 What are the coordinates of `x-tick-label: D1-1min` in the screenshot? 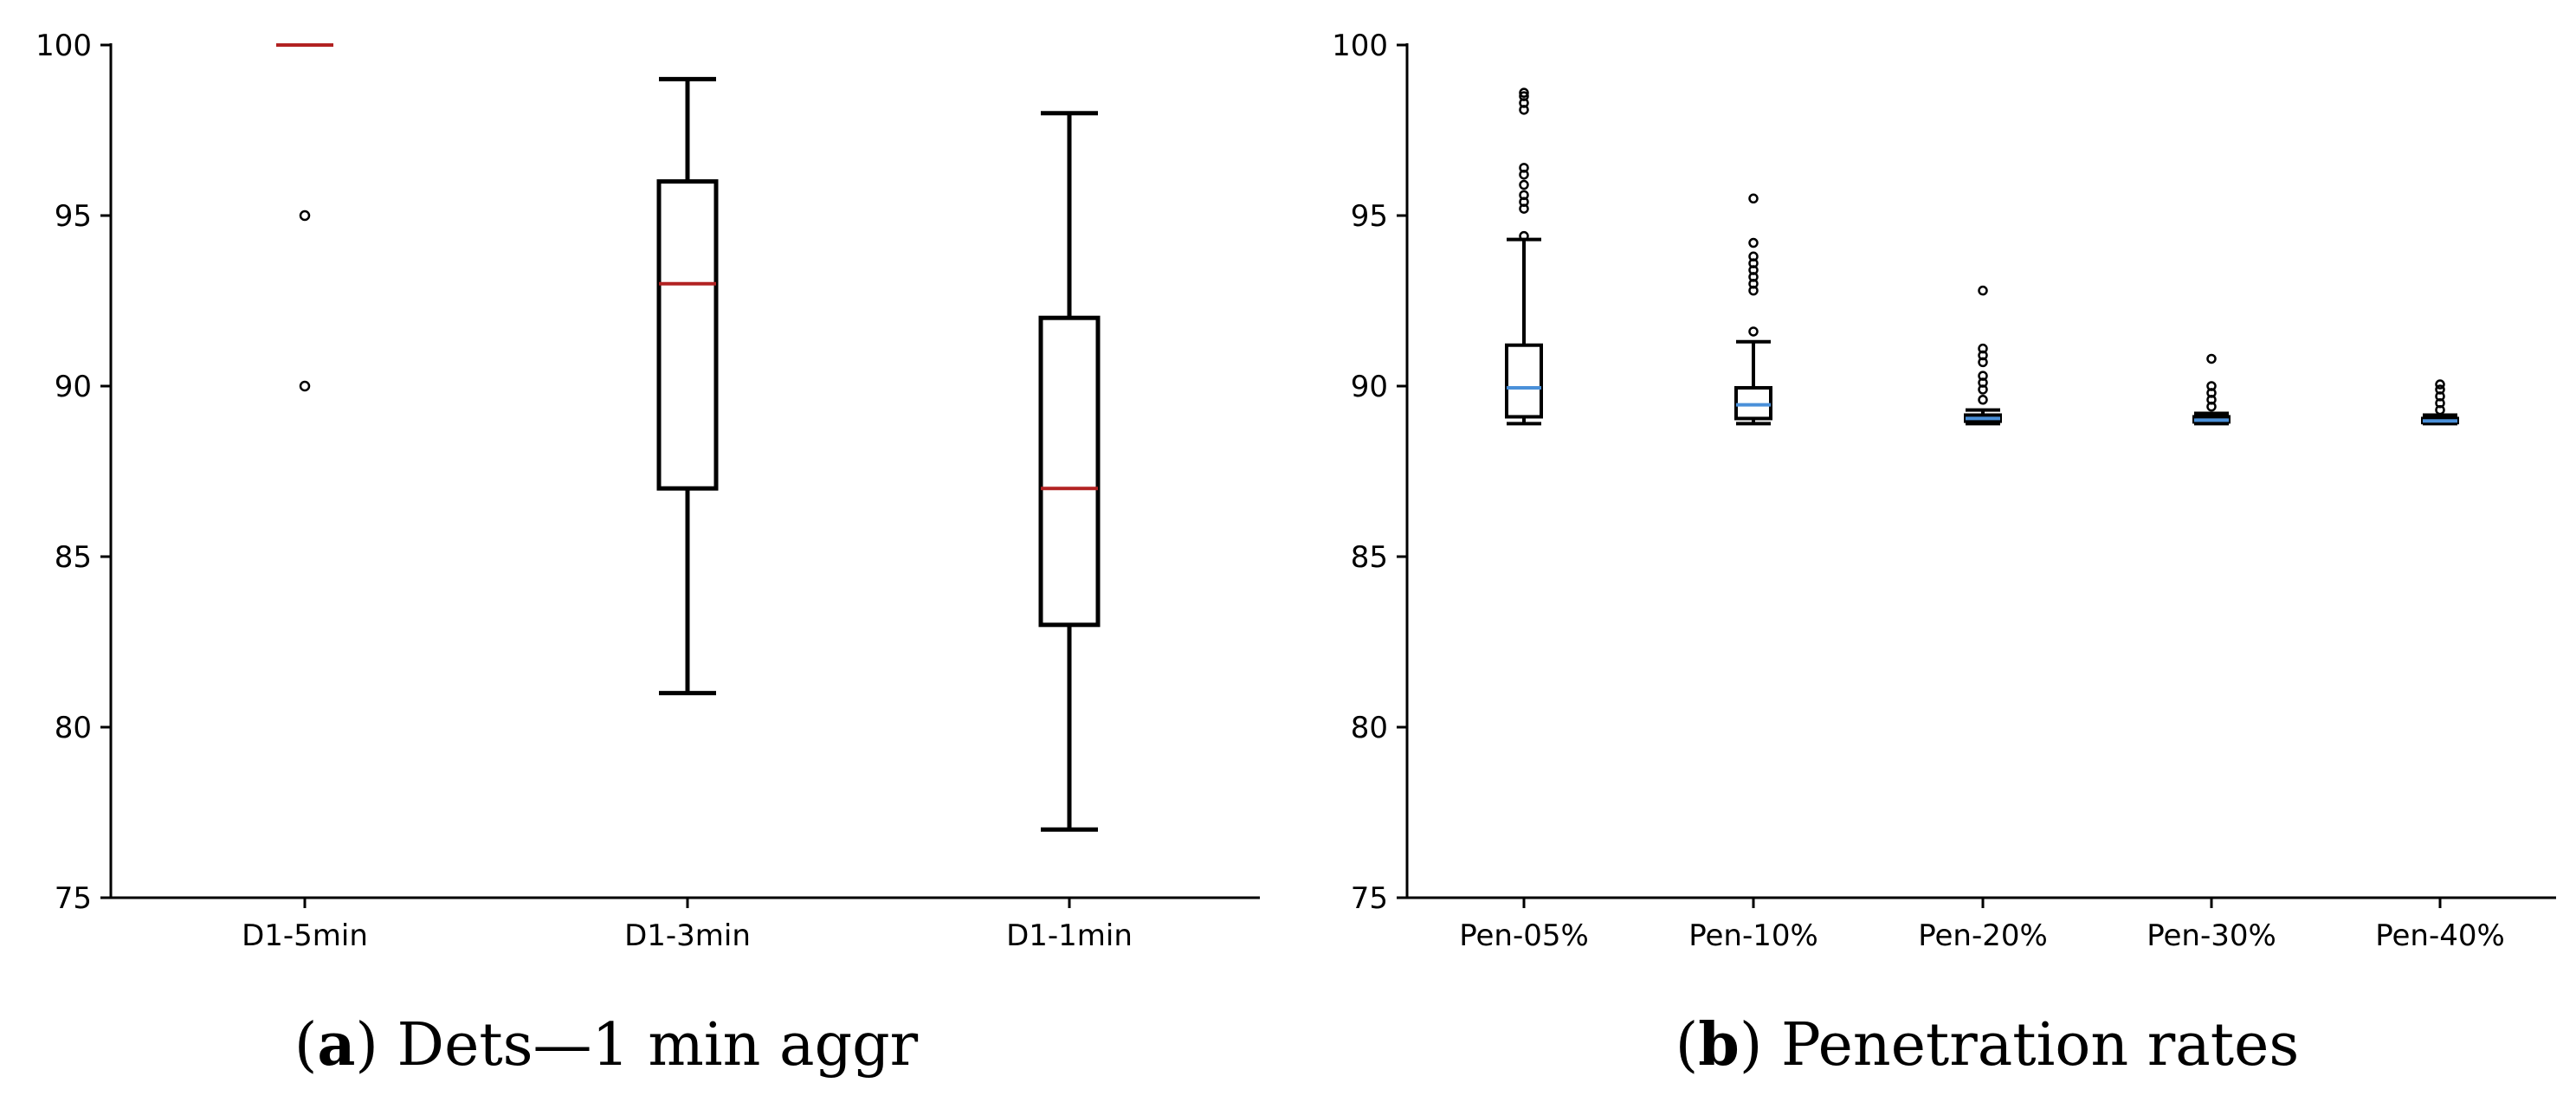 It's located at (1069, 935).